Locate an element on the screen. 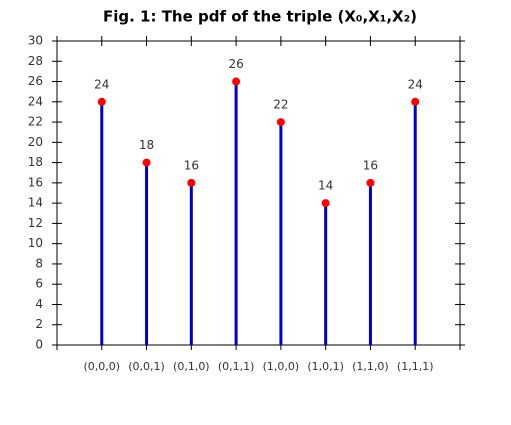 The image size is (511, 425). x-tick-label: (1,1,0) is located at coordinates (370, 366).